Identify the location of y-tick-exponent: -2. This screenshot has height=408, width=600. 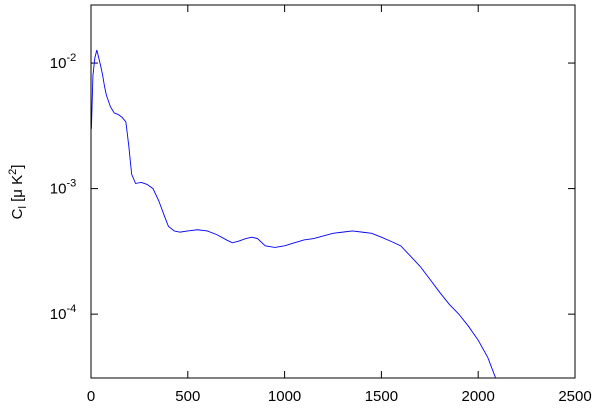
(71, 58).